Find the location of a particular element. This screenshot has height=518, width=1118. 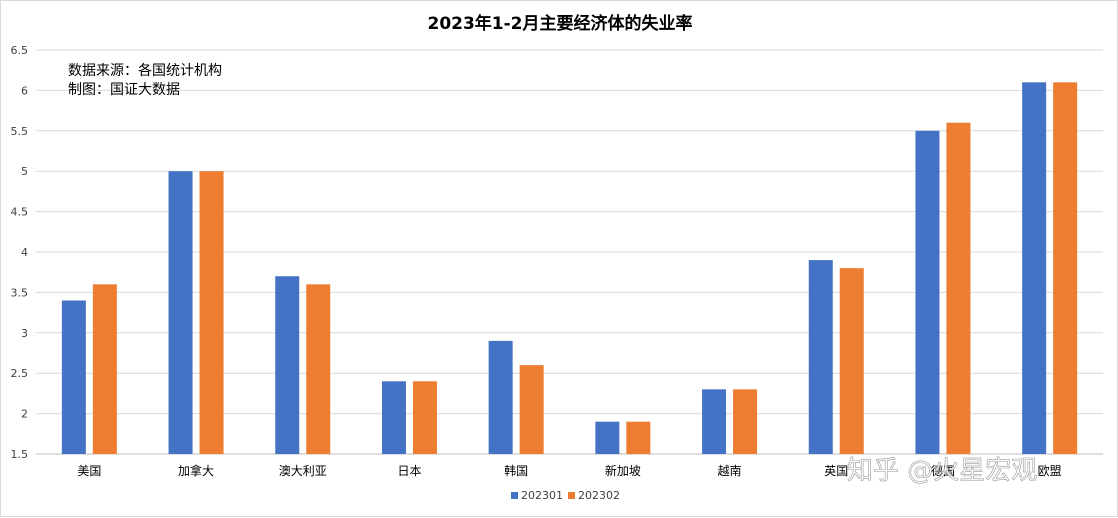

x-axis-categories: 美国 加拿大 澳大利亚 日本 韩国 新加坡 越南 英国 德国 欧盟 is located at coordinates (569, 470).